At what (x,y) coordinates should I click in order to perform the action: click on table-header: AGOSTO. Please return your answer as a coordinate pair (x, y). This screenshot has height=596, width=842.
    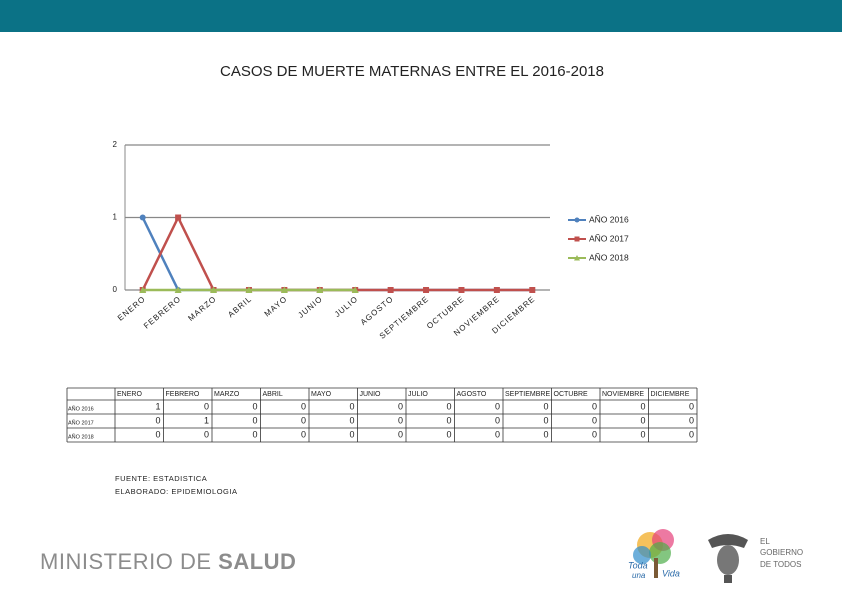
    Looking at the image, I should click on (472, 394).